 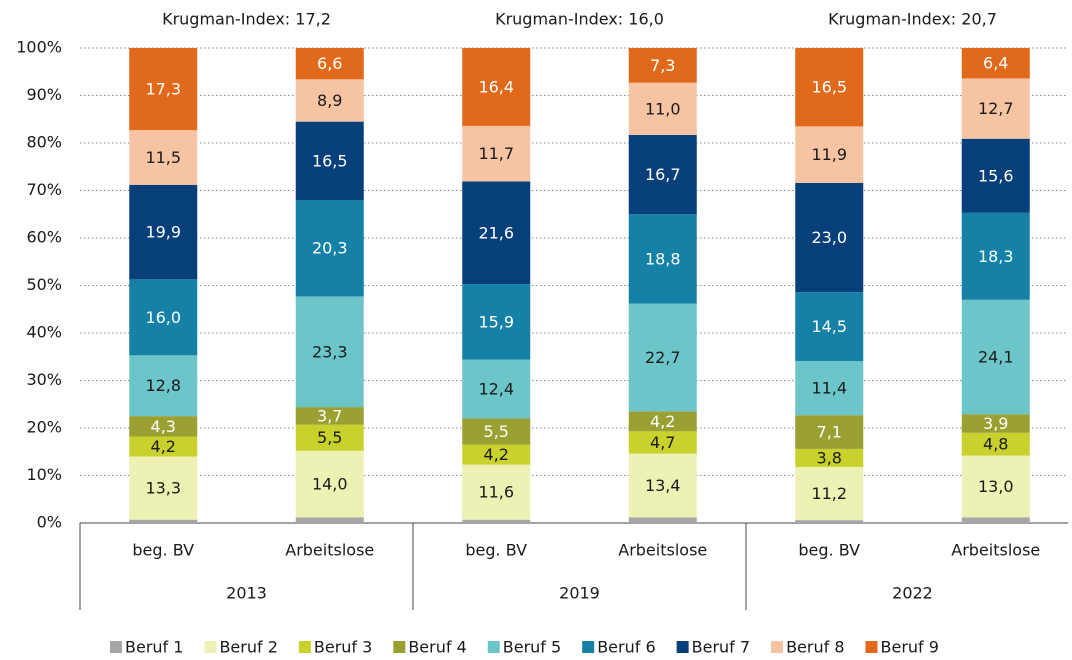 I want to click on value-label: 13,4, so click(x=663, y=485).